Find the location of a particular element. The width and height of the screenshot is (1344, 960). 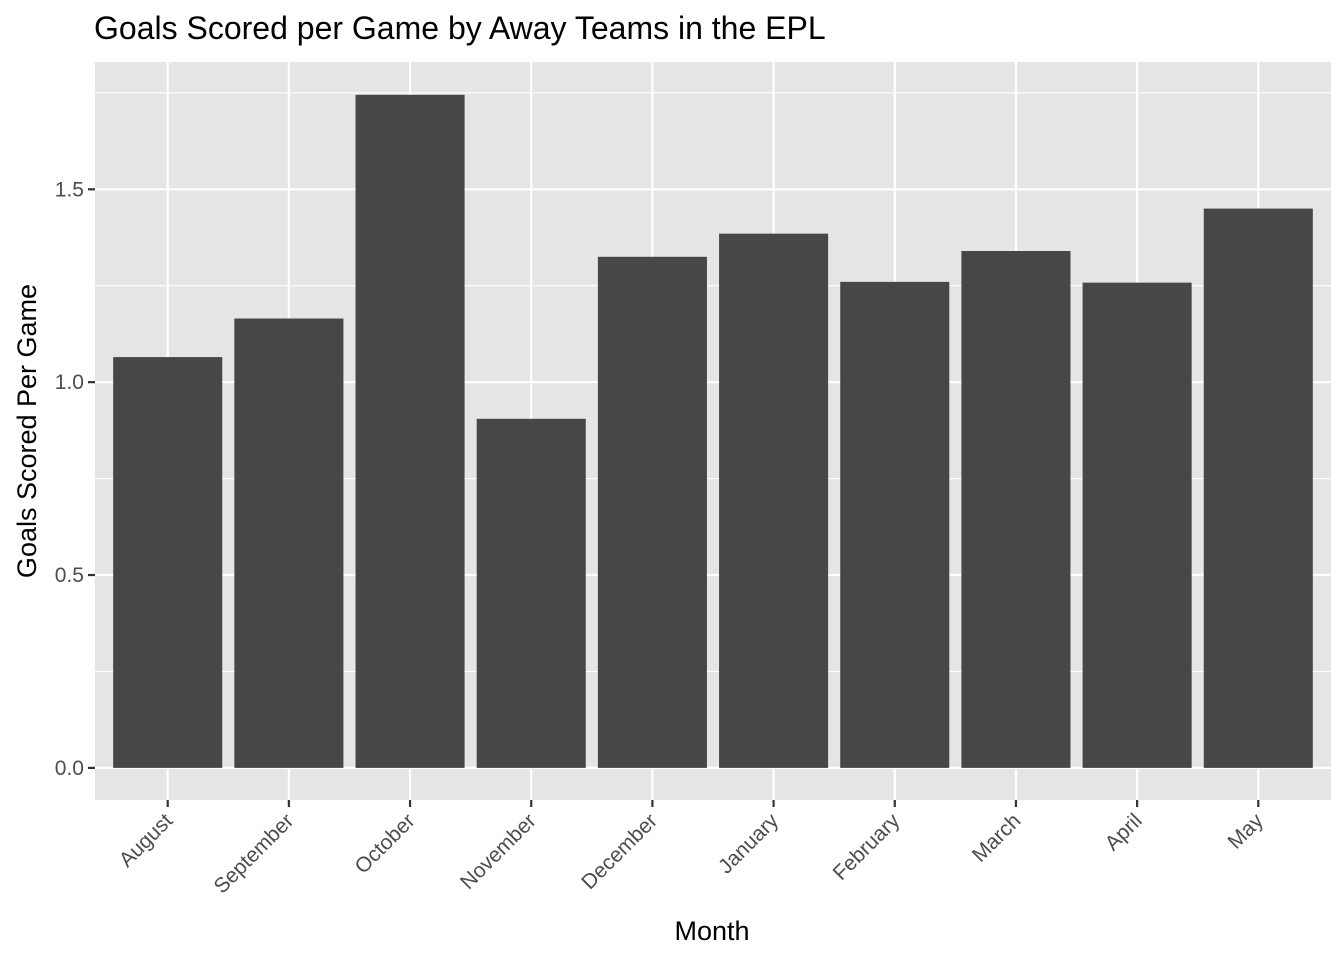

bar-march is located at coordinates (1016, 509).